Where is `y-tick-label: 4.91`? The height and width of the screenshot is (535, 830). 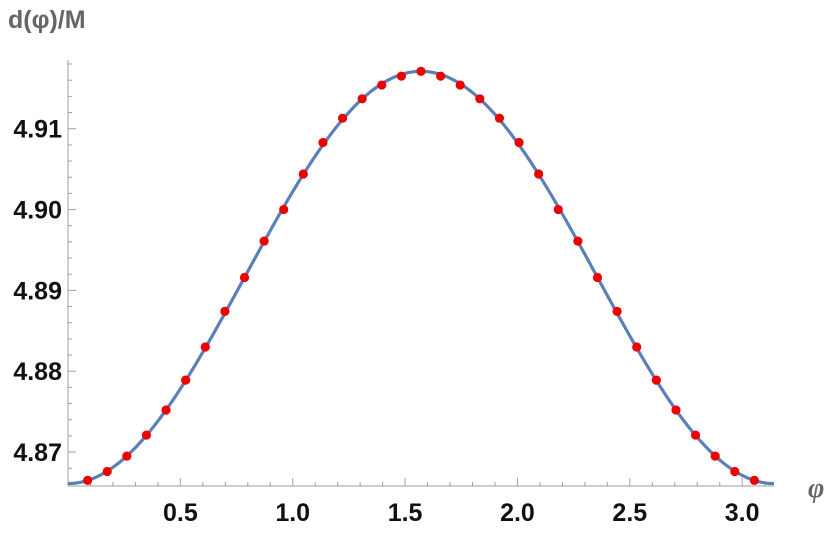 y-tick-label: 4.91 is located at coordinates (37, 130).